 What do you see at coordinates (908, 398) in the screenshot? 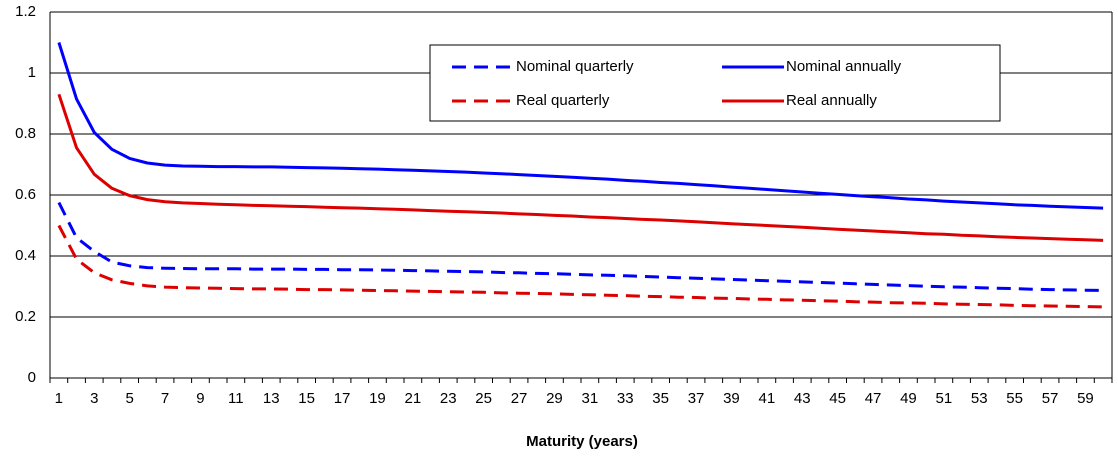
I see `x-tick-label: 49` at bounding box center [908, 398].